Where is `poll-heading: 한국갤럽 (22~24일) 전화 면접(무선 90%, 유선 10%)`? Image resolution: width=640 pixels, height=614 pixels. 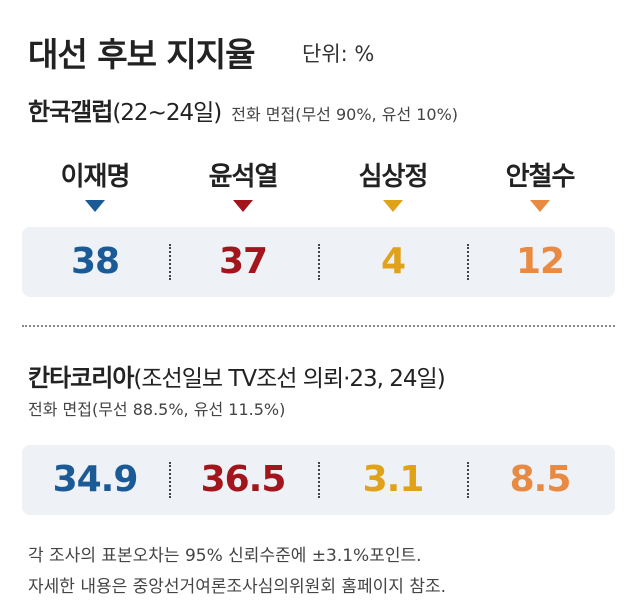 poll-heading: 한국갤럽 (22~24일) 전화 면접(무선 90%, 유선 10%) is located at coordinates (243, 109).